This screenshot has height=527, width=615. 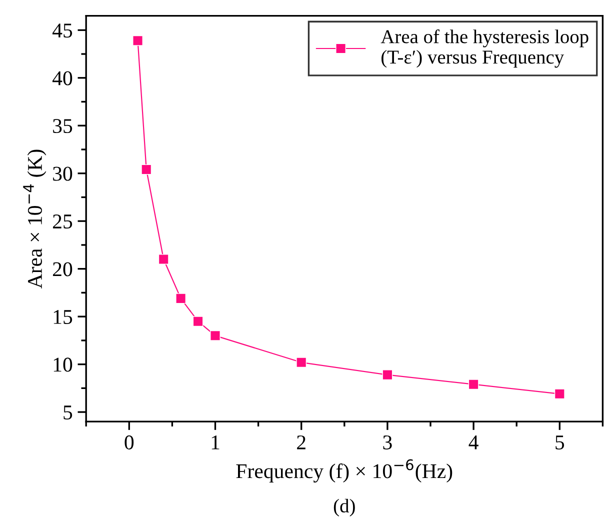 What do you see at coordinates (62, 126) in the screenshot?
I see `y-tick-label: 35` at bounding box center [62, 126].